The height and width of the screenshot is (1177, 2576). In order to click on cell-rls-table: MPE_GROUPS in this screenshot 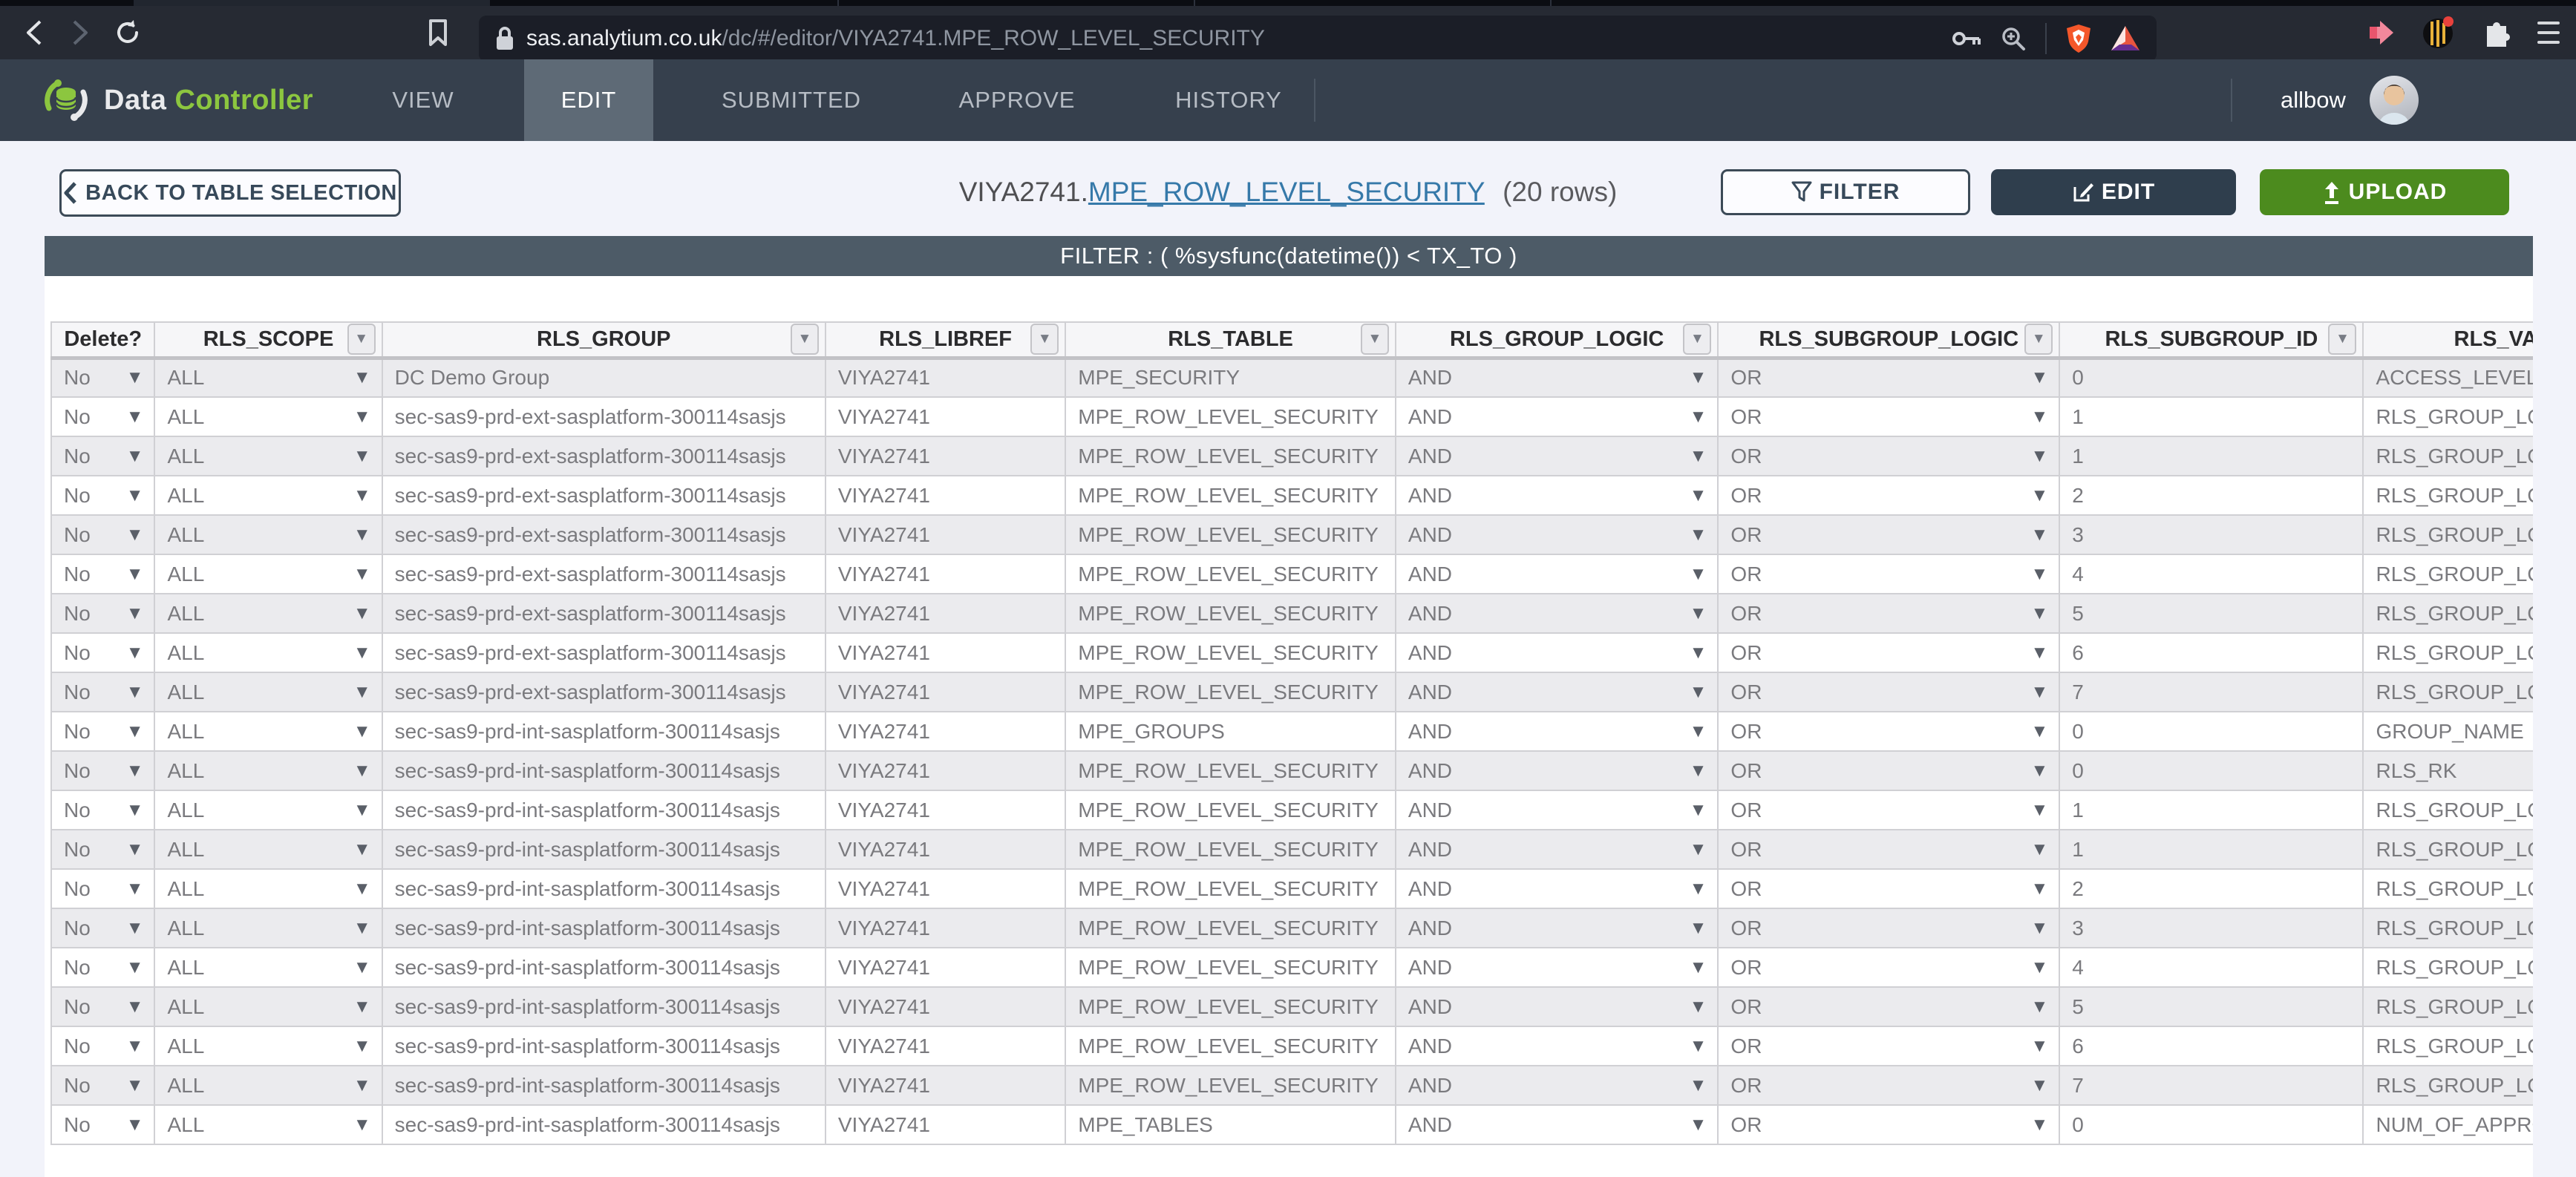, I will do `click(1230, 732)`.